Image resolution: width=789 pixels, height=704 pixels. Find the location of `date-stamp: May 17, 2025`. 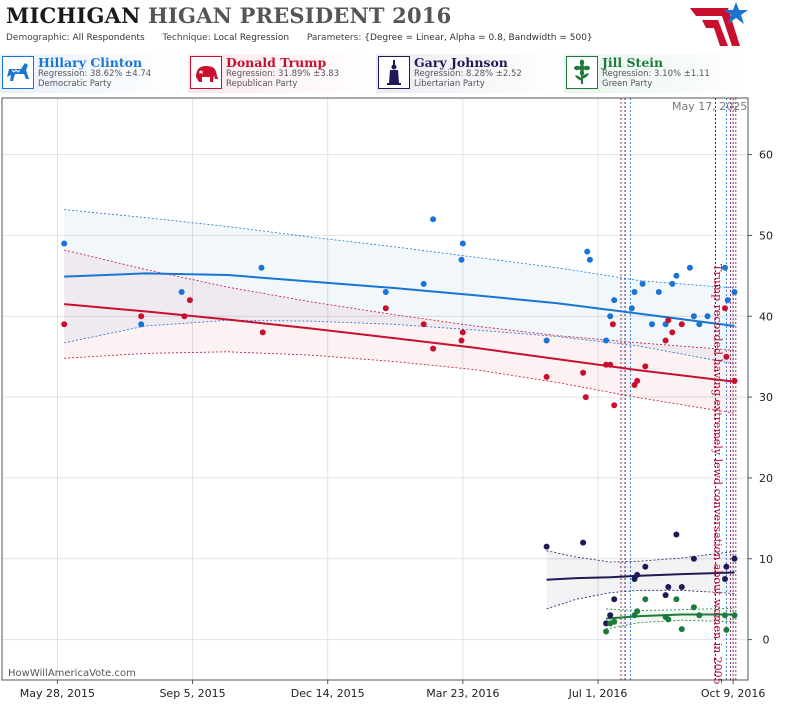

date-stamp: May 17, 2025 is located at coordinates (710, 106).